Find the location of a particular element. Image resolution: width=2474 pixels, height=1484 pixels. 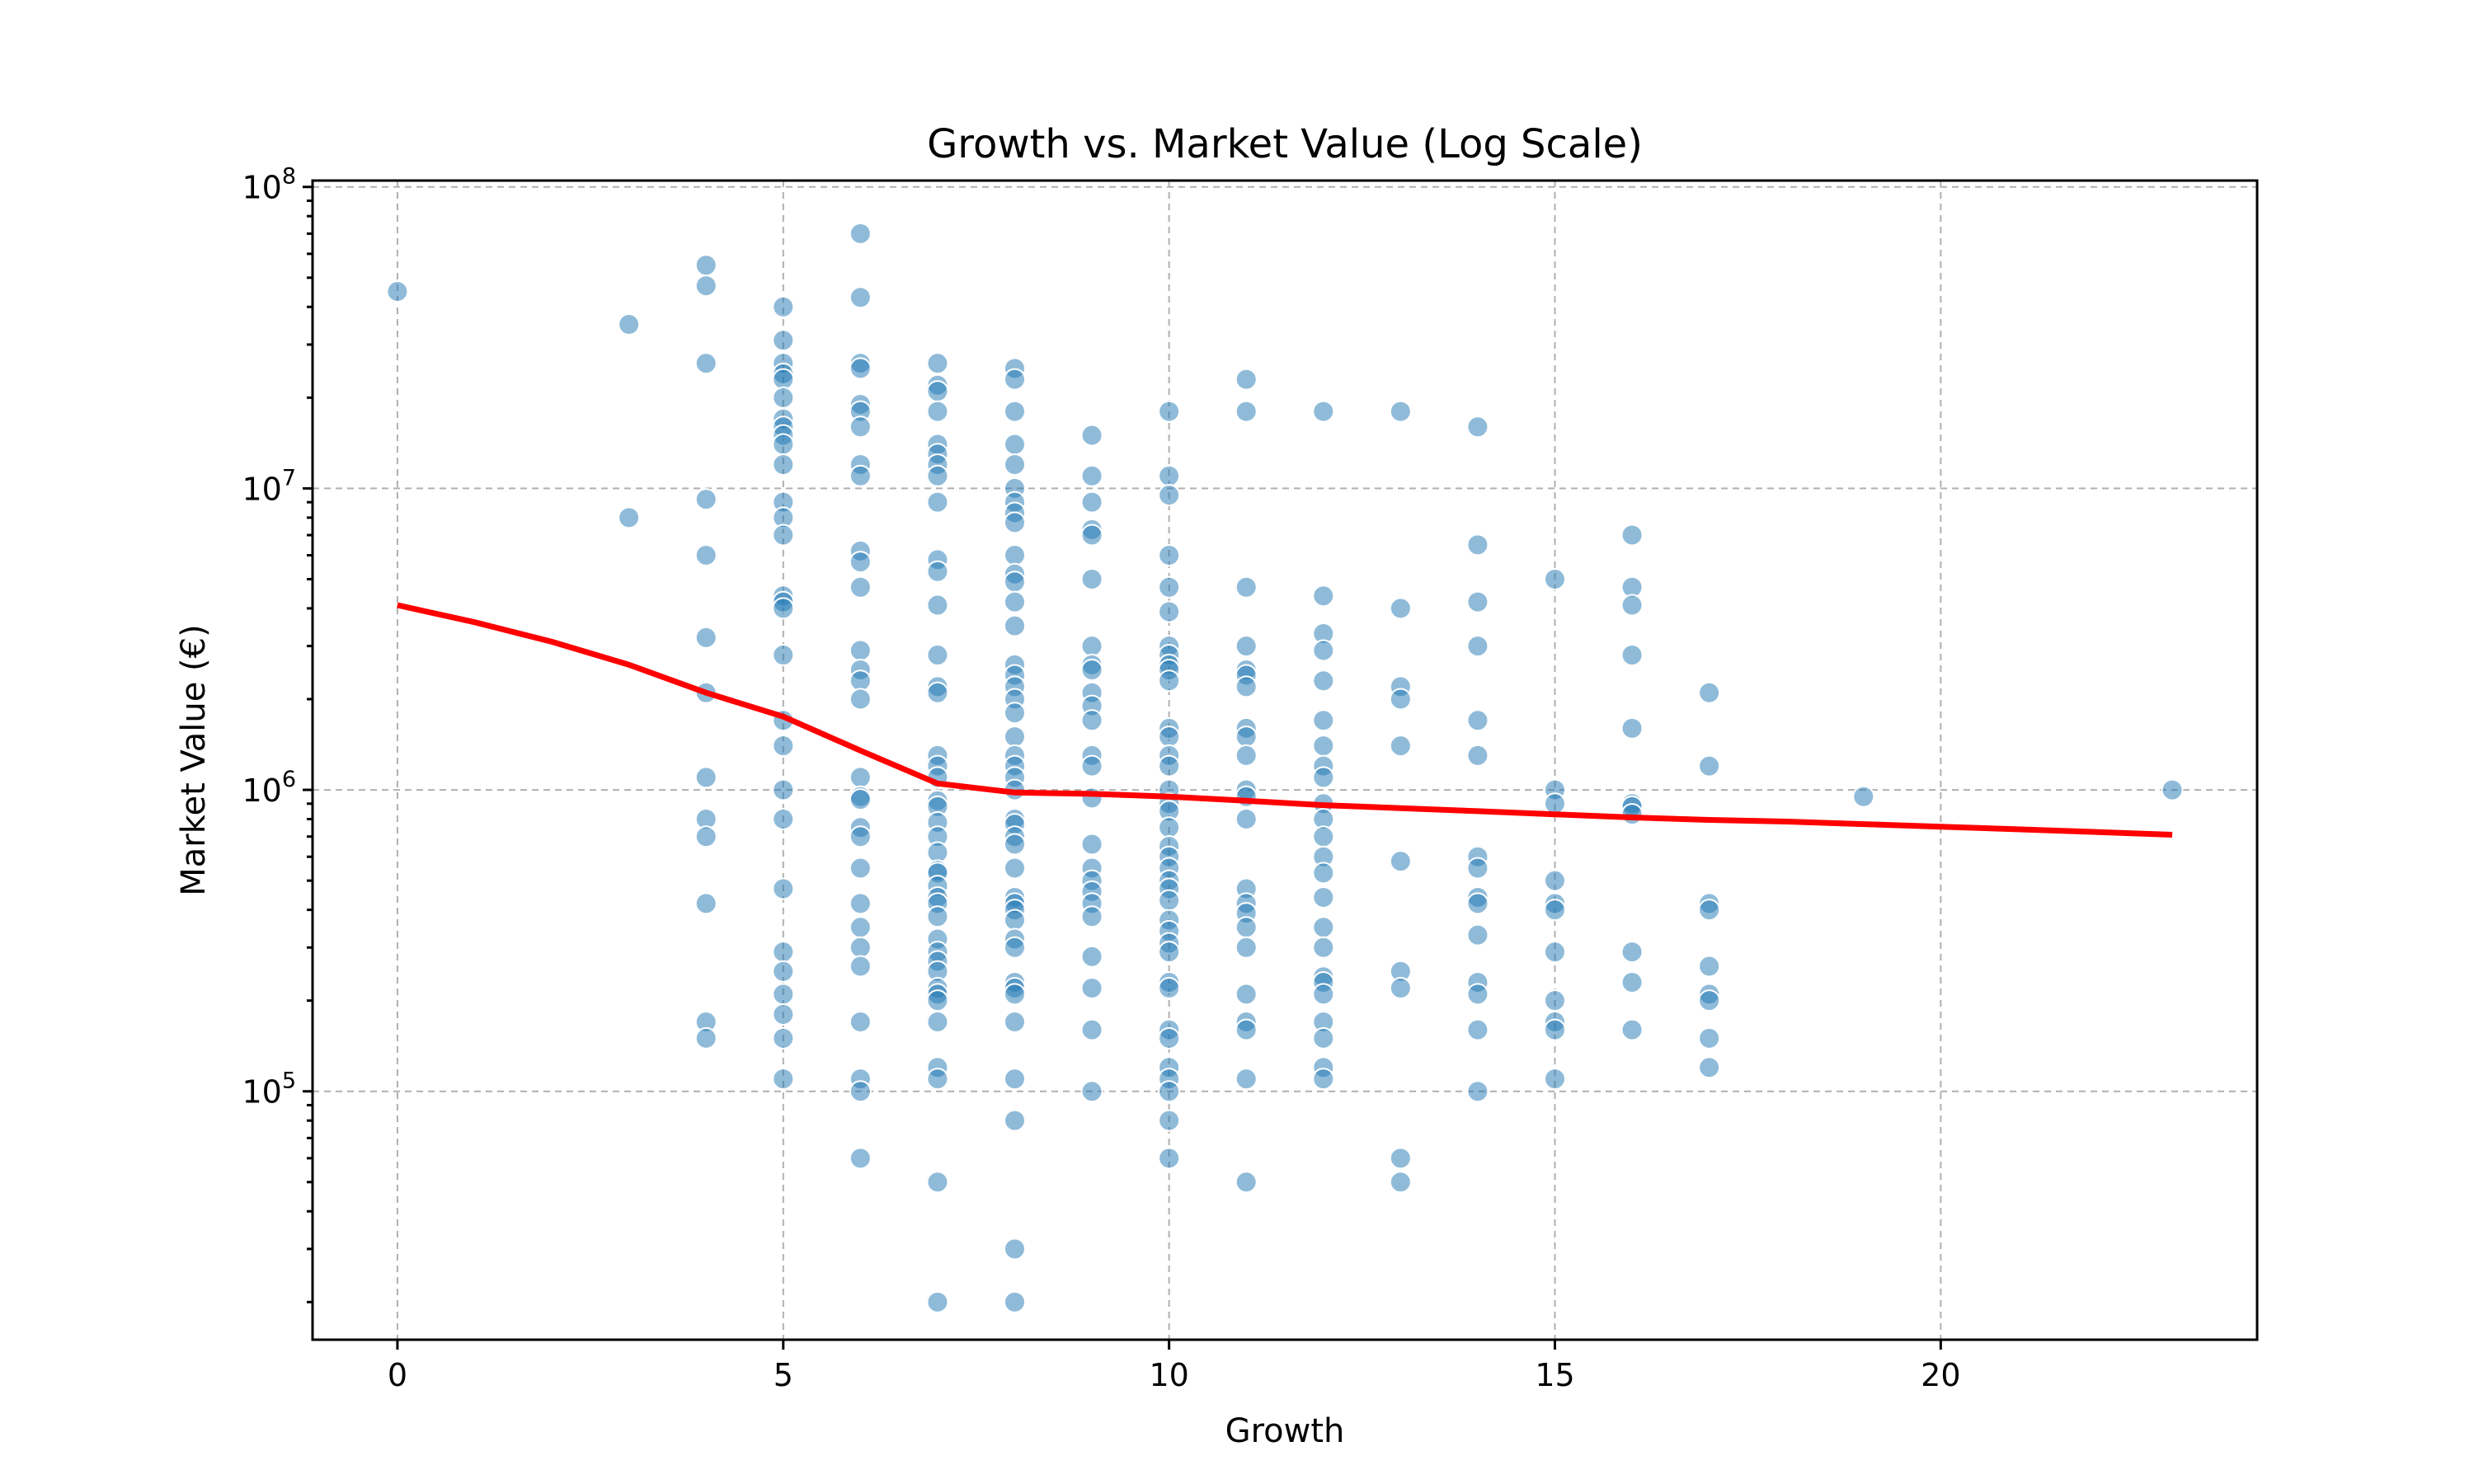

x-tick-label: 5 is located at coordinates (783, 1375).